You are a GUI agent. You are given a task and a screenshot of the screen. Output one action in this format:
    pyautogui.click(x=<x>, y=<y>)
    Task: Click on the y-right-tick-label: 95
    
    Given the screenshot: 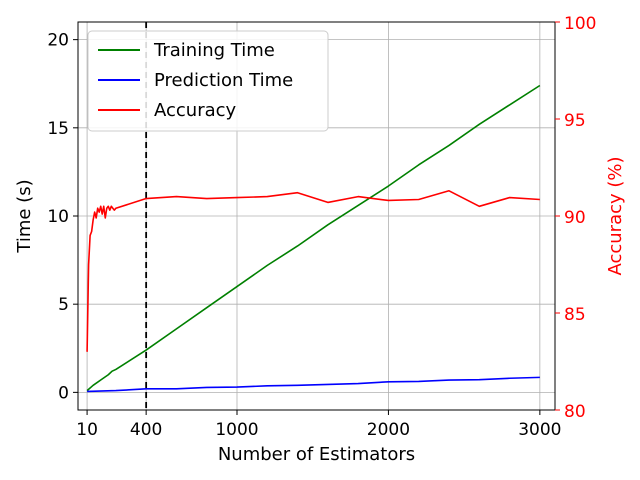 What is the action you would take?
    pyautogui.click(x=575, y=121)
    